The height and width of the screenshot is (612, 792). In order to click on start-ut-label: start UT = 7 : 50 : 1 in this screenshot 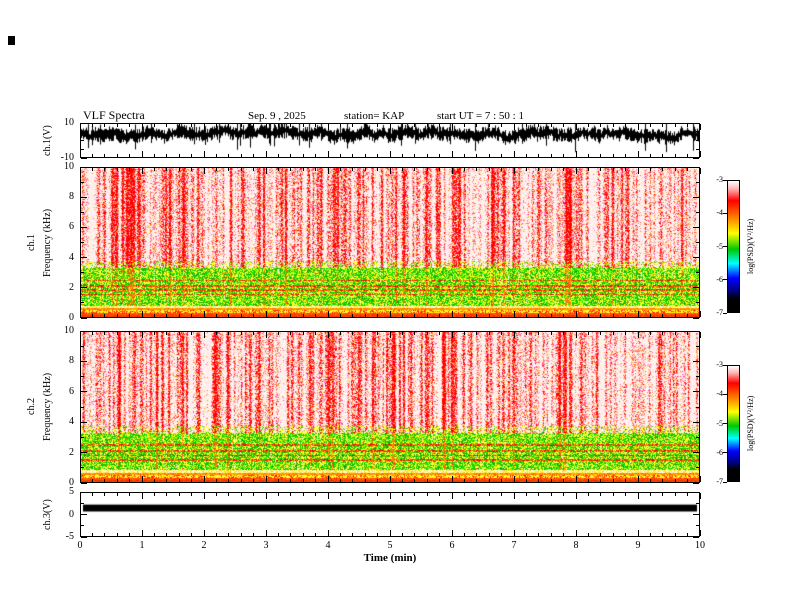, I will do `click(480, 116)`.